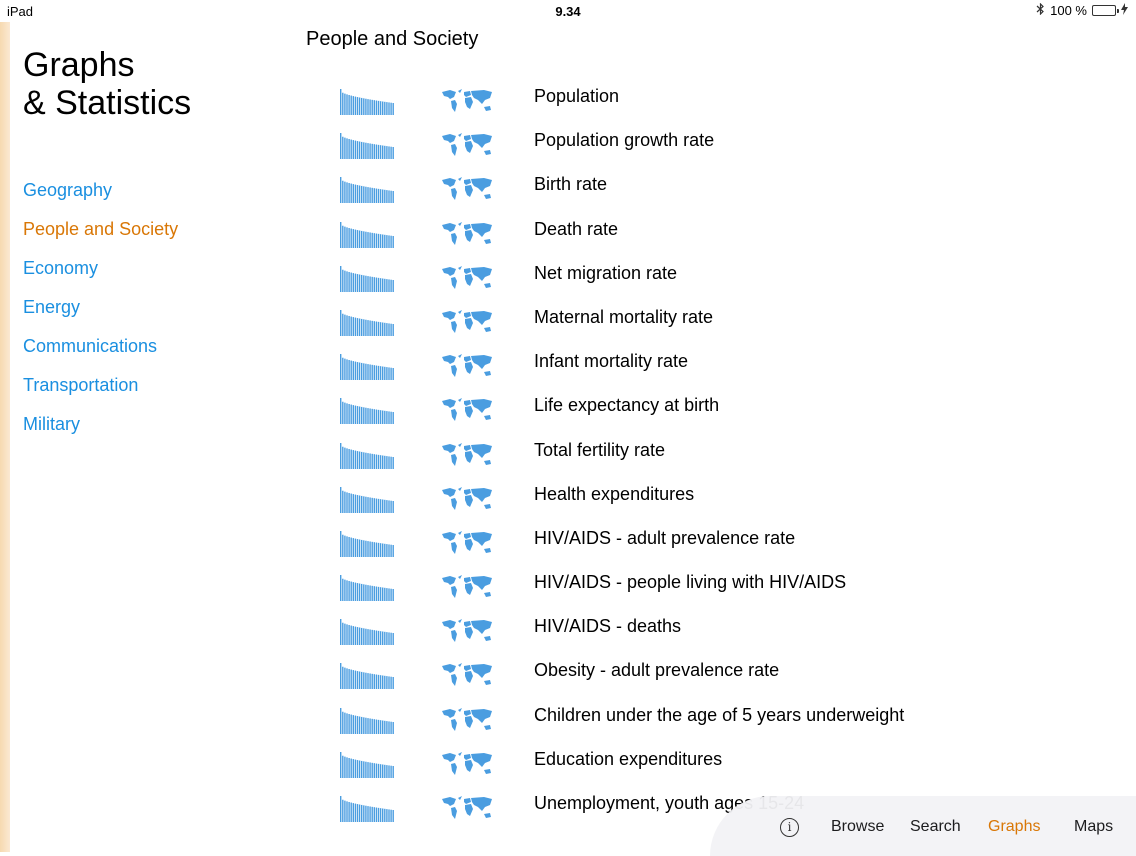 Image resolution: width=1136 pixels, height=856 pixels. I want to click on battery-percent: 100 %, so click(1068, 10).